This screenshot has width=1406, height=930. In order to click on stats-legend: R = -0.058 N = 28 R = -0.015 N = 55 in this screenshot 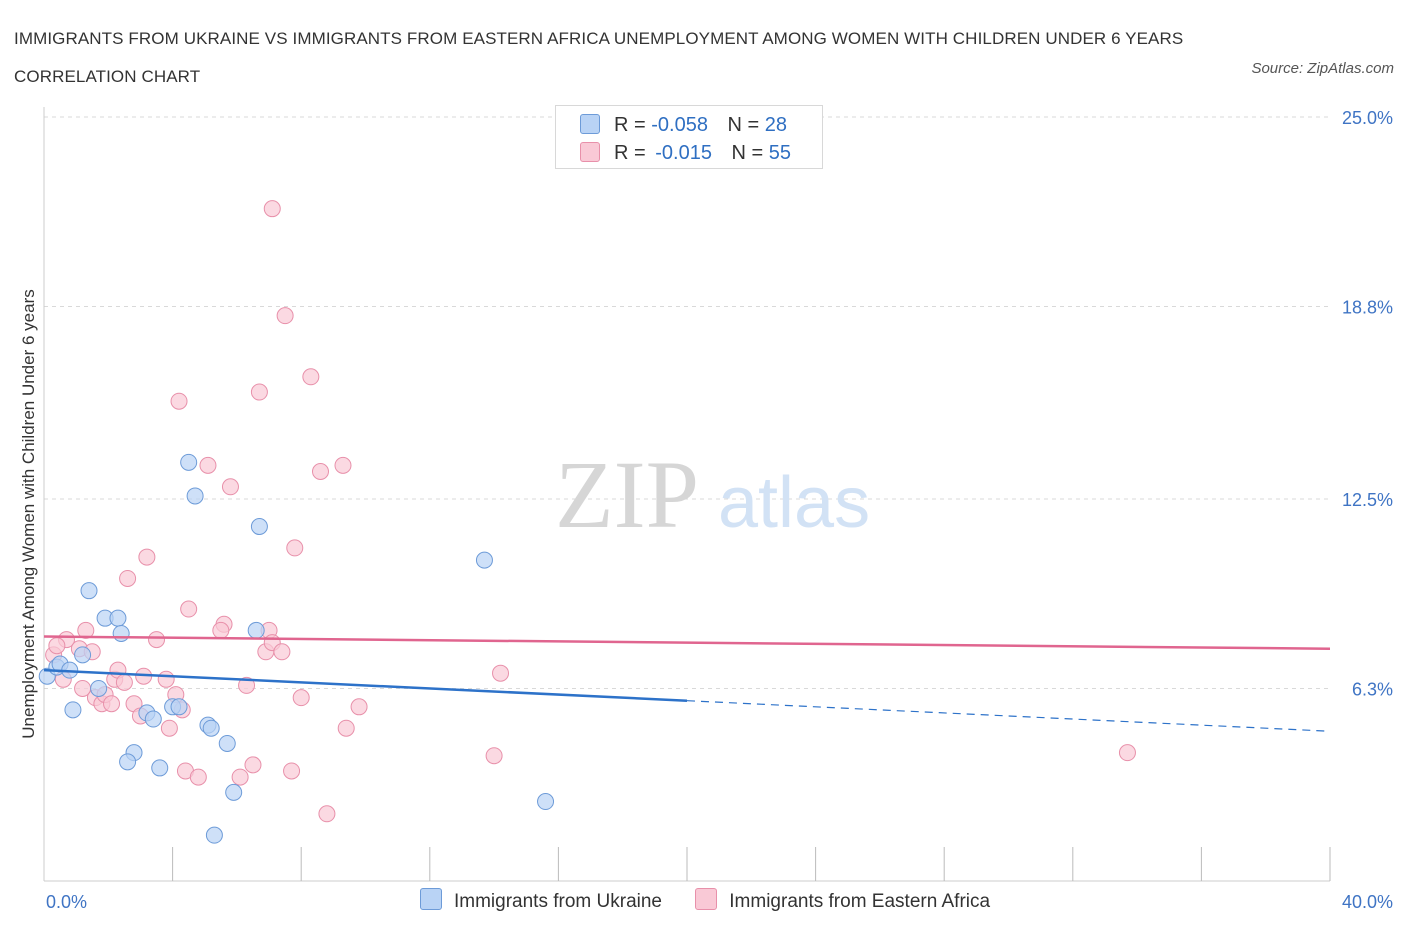, I will do `click(689, 137)`.